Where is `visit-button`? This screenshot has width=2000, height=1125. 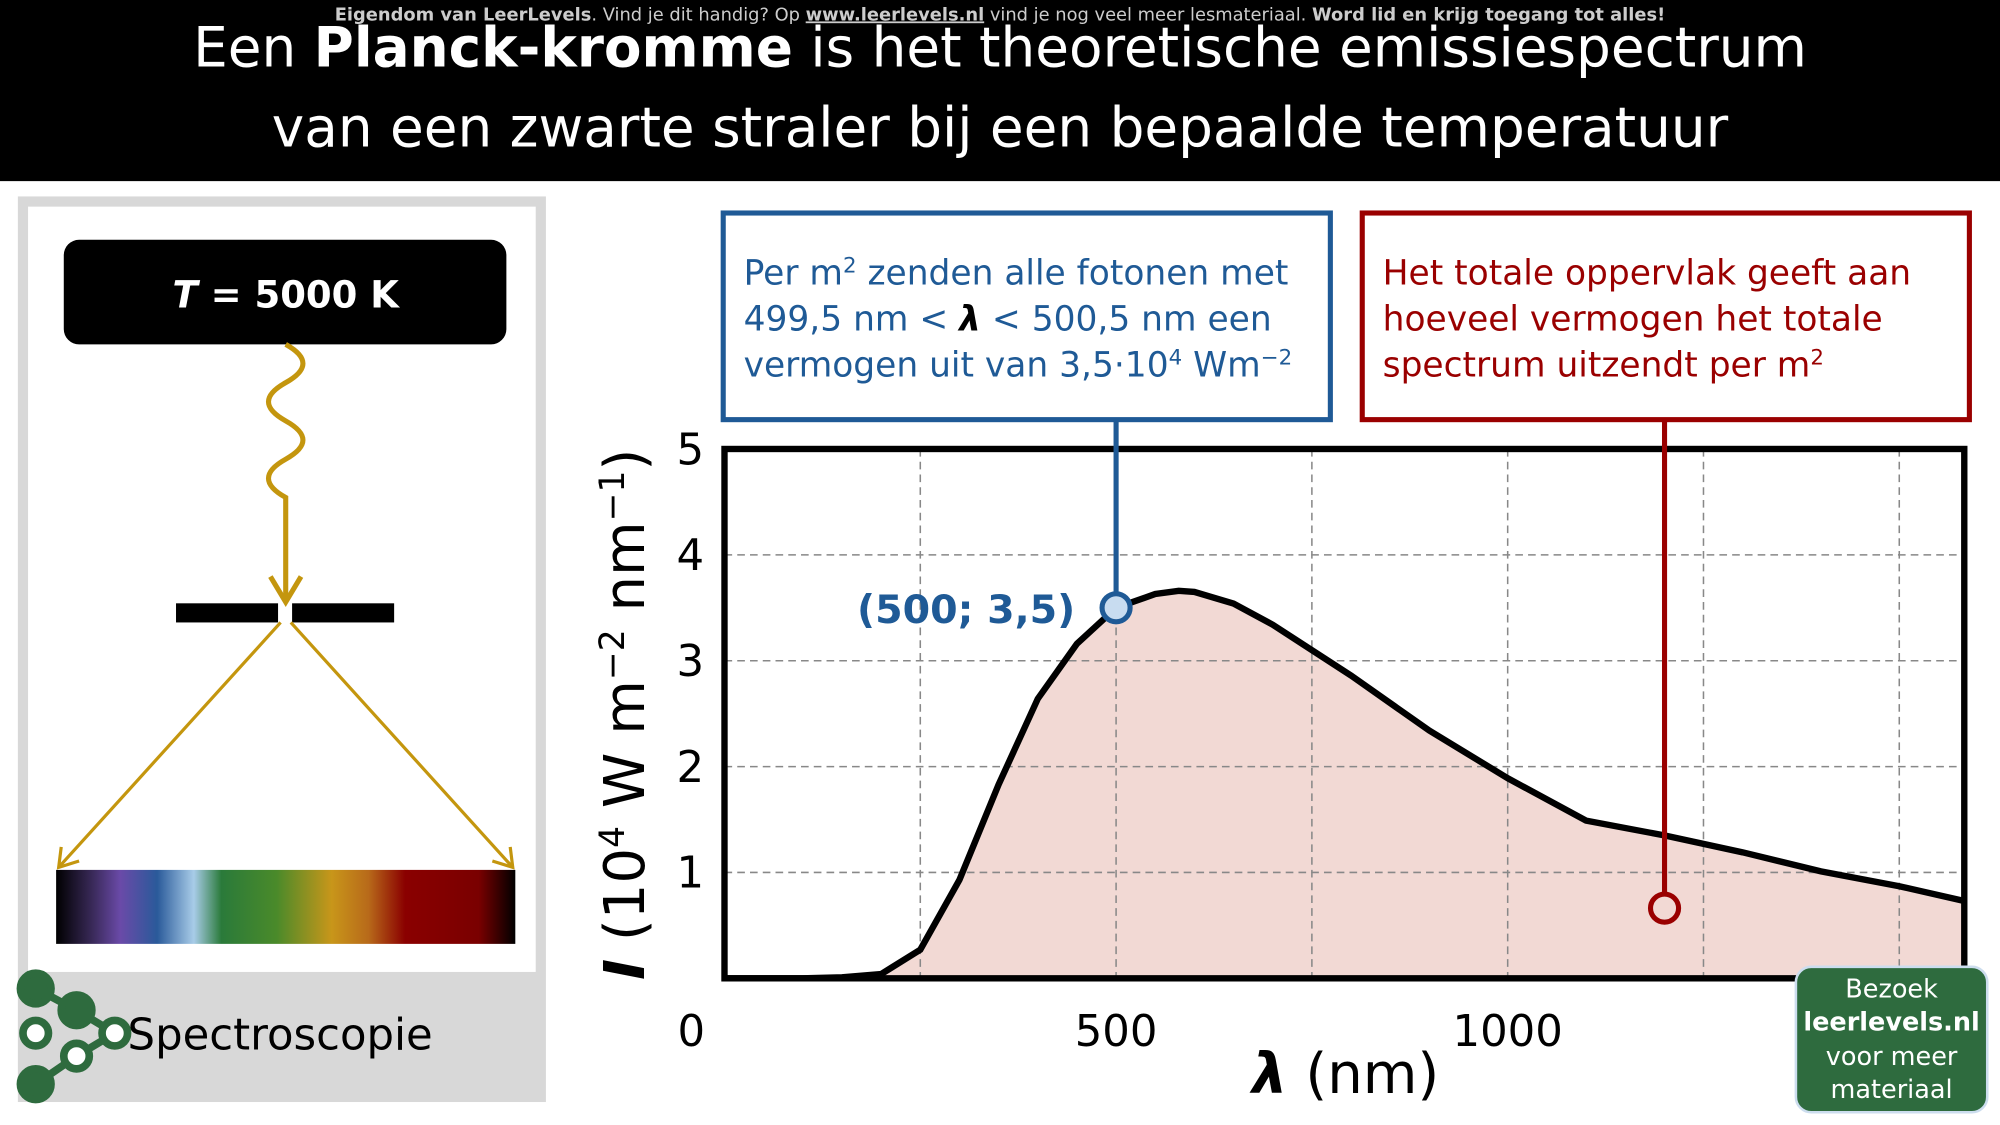
visit-button is located at coordinates (1891, 1039).